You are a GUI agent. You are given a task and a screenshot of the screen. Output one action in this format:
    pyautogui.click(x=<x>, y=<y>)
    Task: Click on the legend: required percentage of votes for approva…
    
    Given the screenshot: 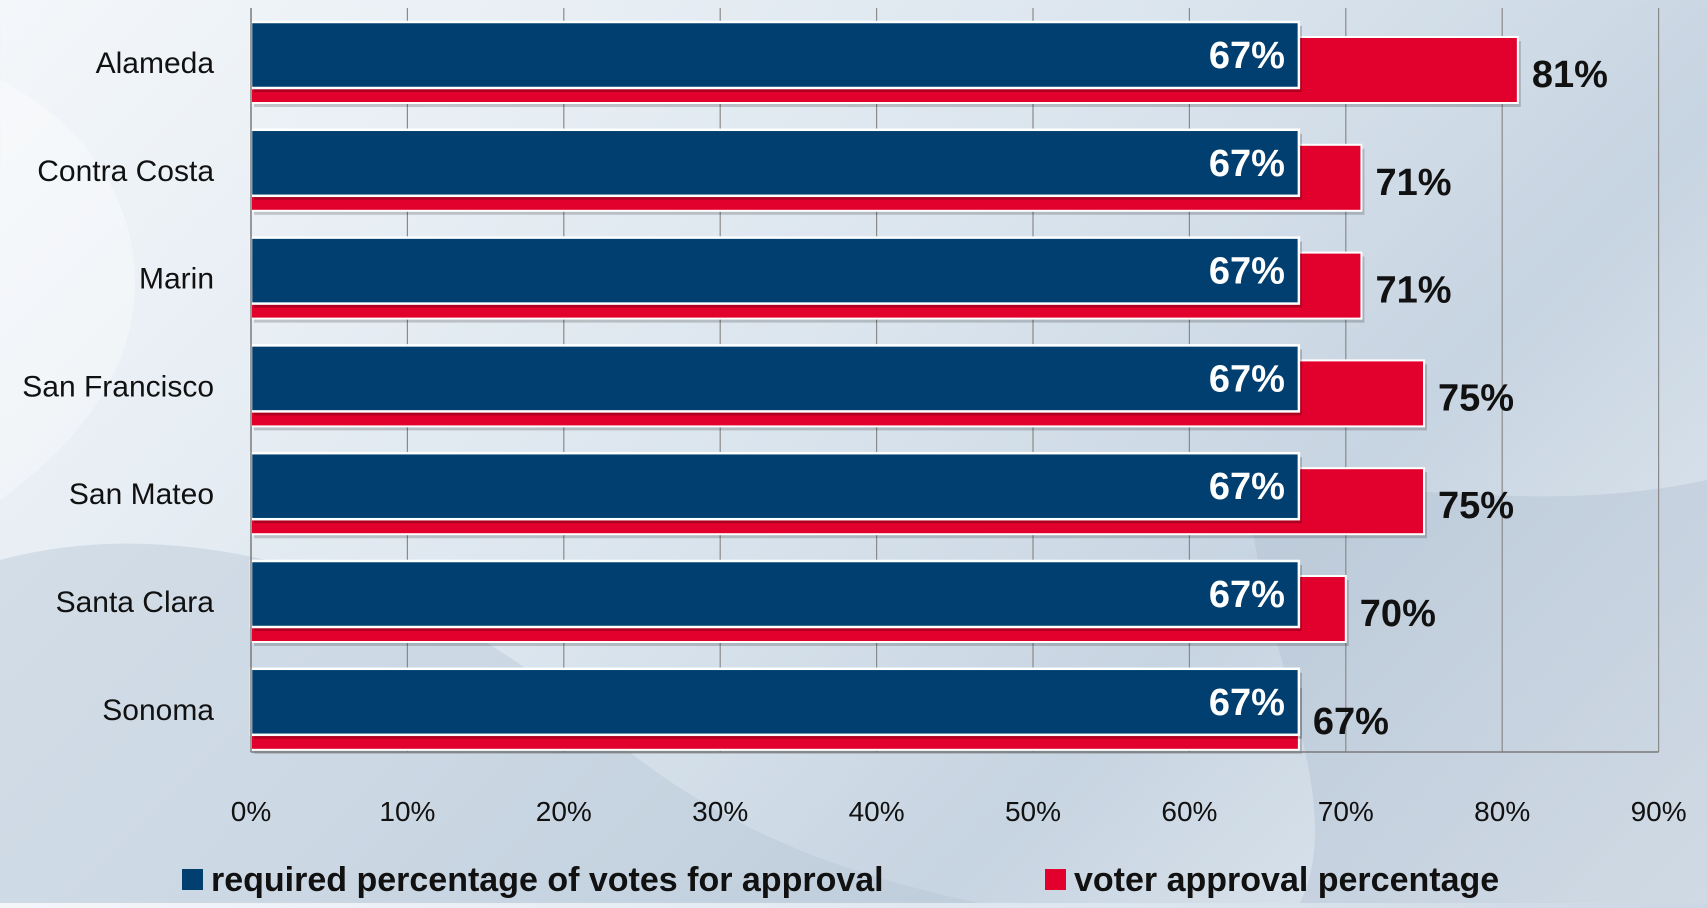 What is the action you would take?
    pyautogui.click(x=840, y=880)
    